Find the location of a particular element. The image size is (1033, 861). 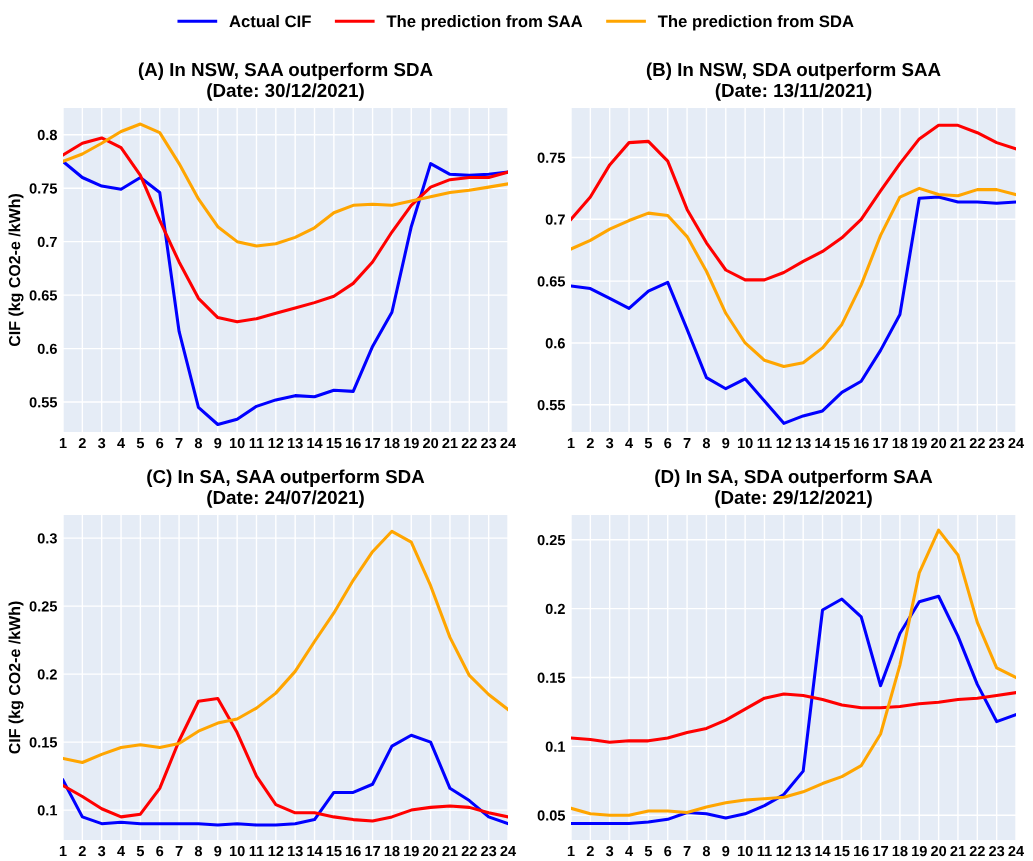

chart-title: (A) In NSW, SAA outperform SDA (Date: 30/12/2021) is located at coordinates (285, 81).